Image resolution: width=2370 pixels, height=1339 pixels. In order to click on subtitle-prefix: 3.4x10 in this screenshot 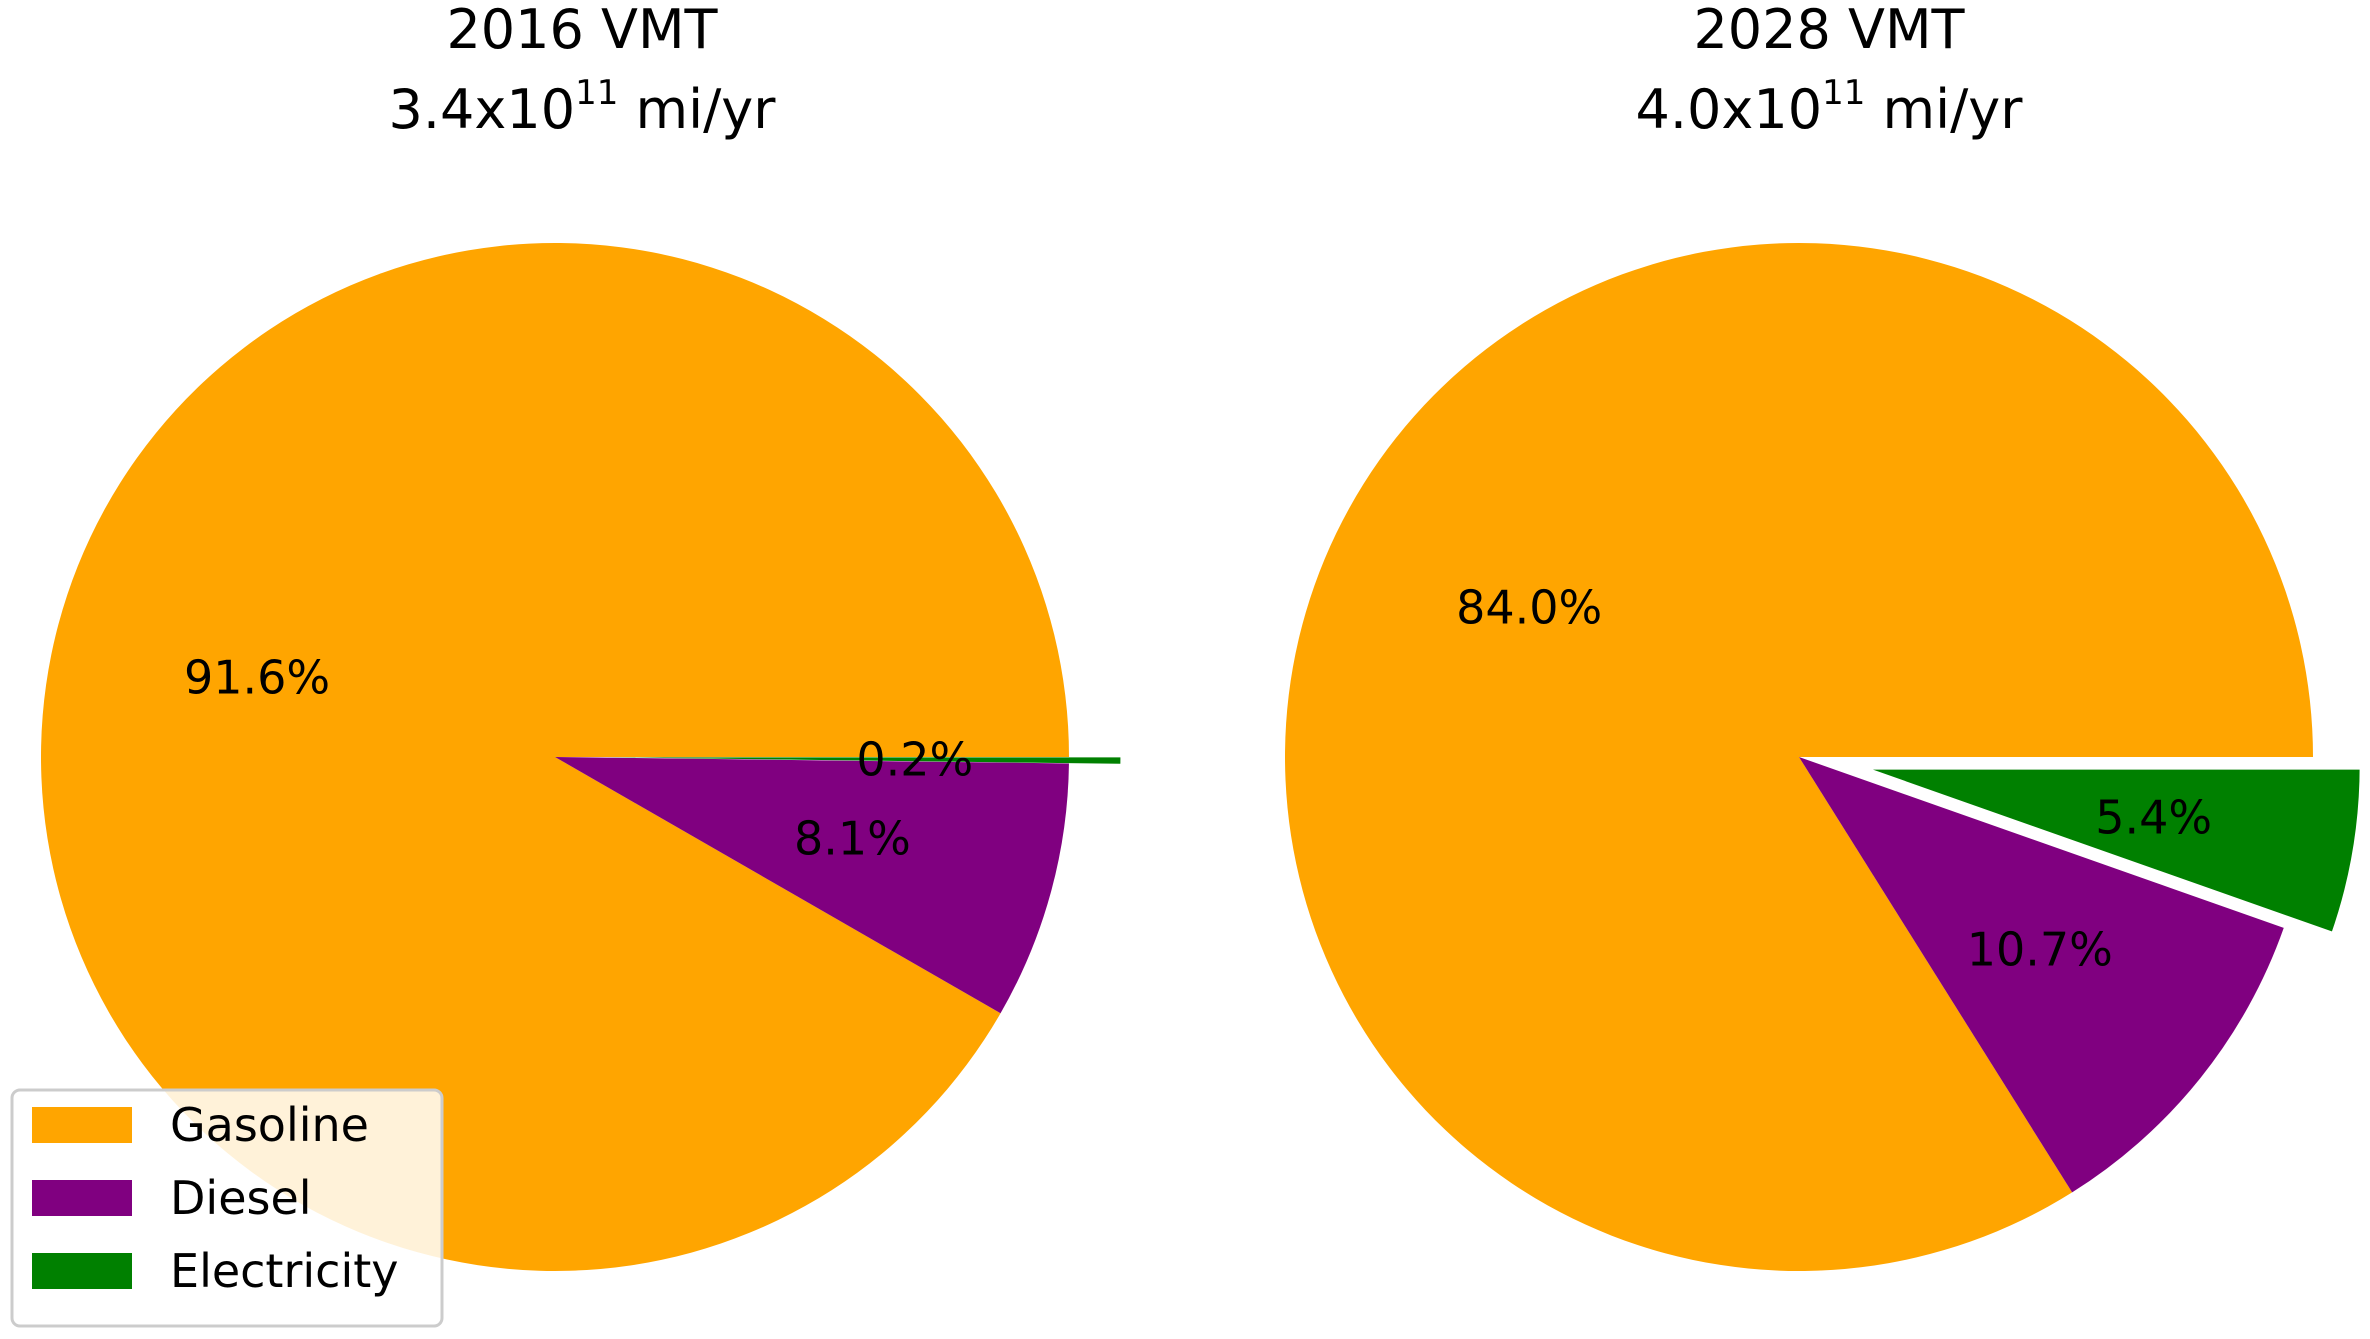, I will do `click(482, 109)`.